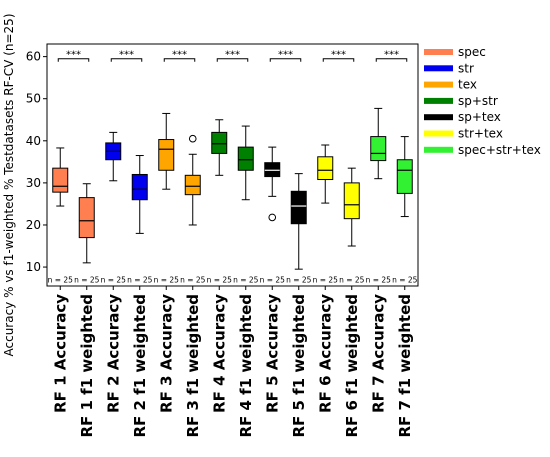  What do you see at coordinates (499, 150) in the screenshot?
I see `legend-label: spec+str+tex` at bounding box center [499, 150].